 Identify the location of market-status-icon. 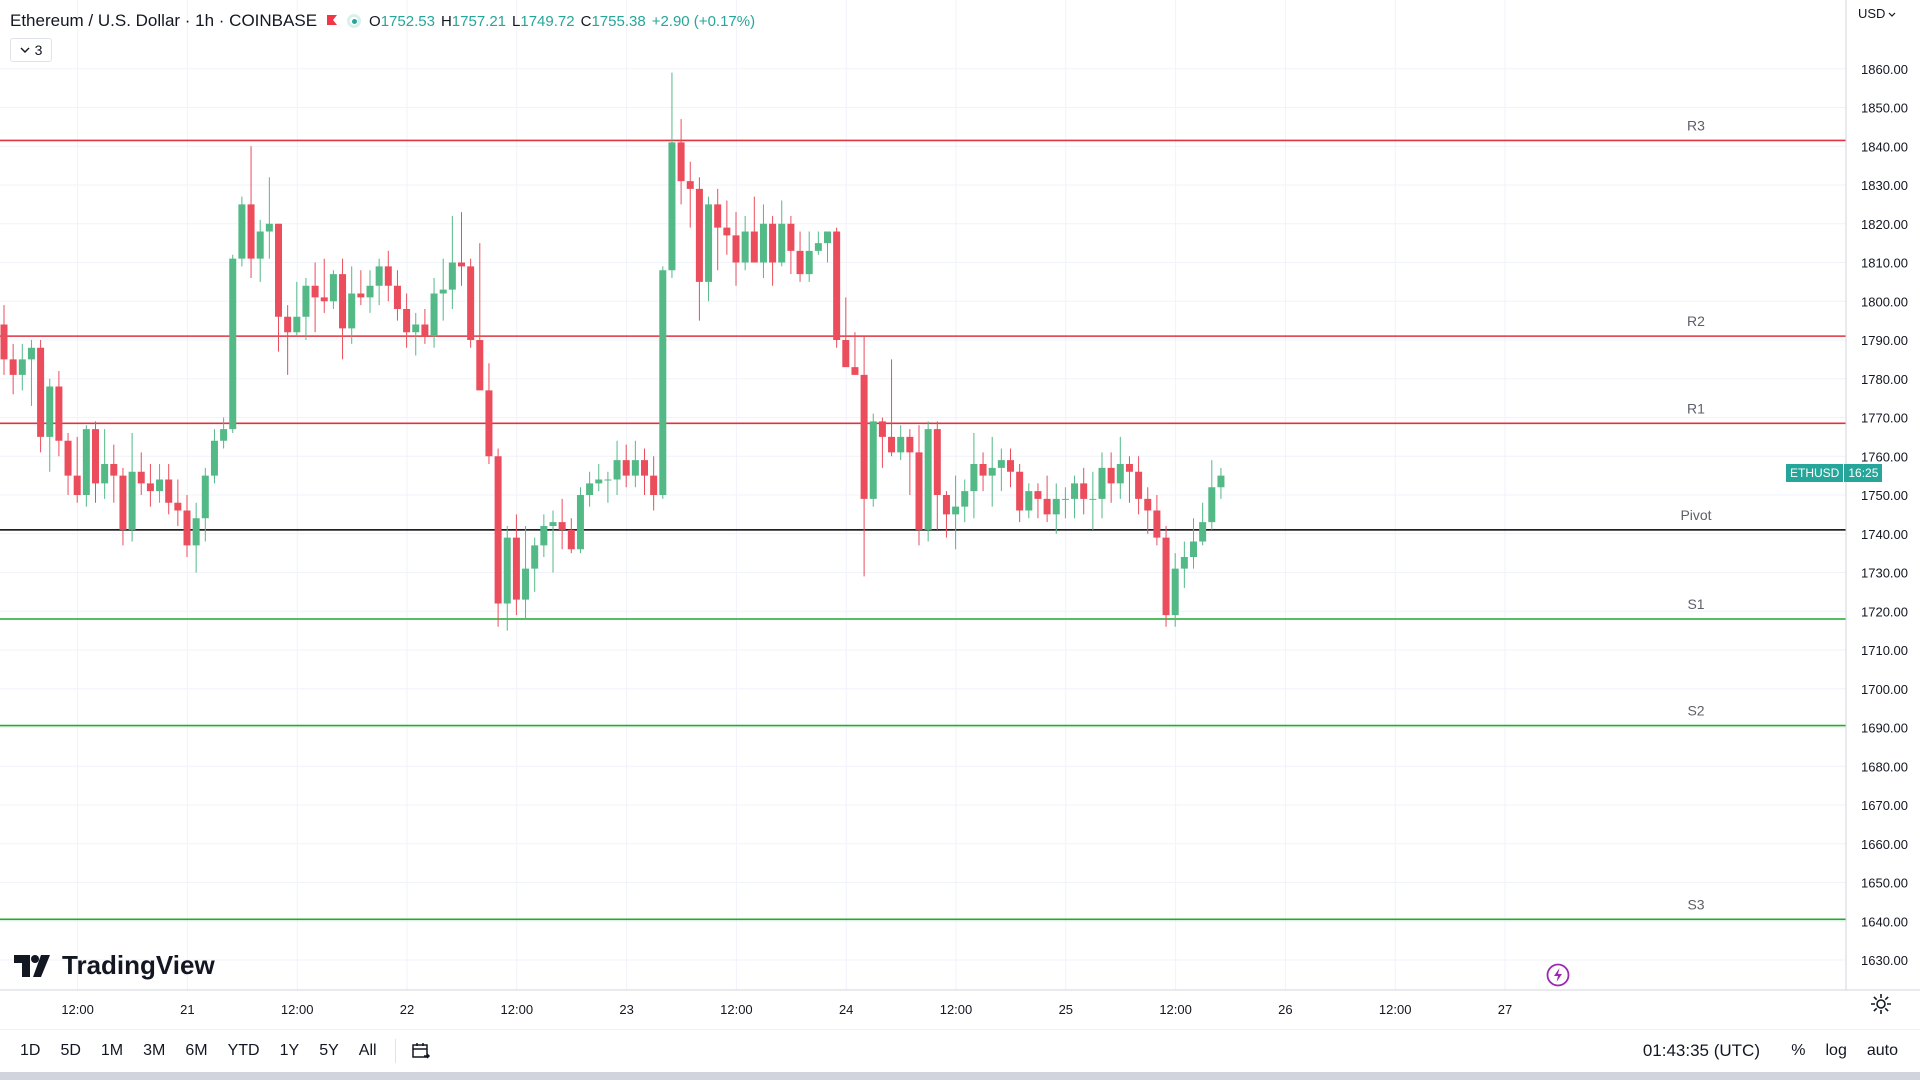
(354, 21).